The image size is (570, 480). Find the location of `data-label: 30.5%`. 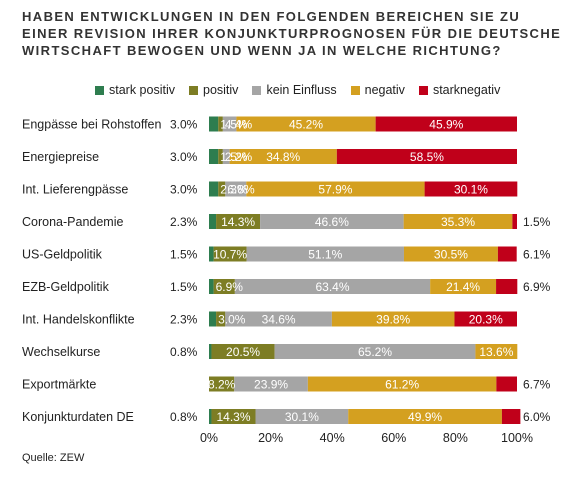

data-label: 30.5% is located at coordinates (451, 255).